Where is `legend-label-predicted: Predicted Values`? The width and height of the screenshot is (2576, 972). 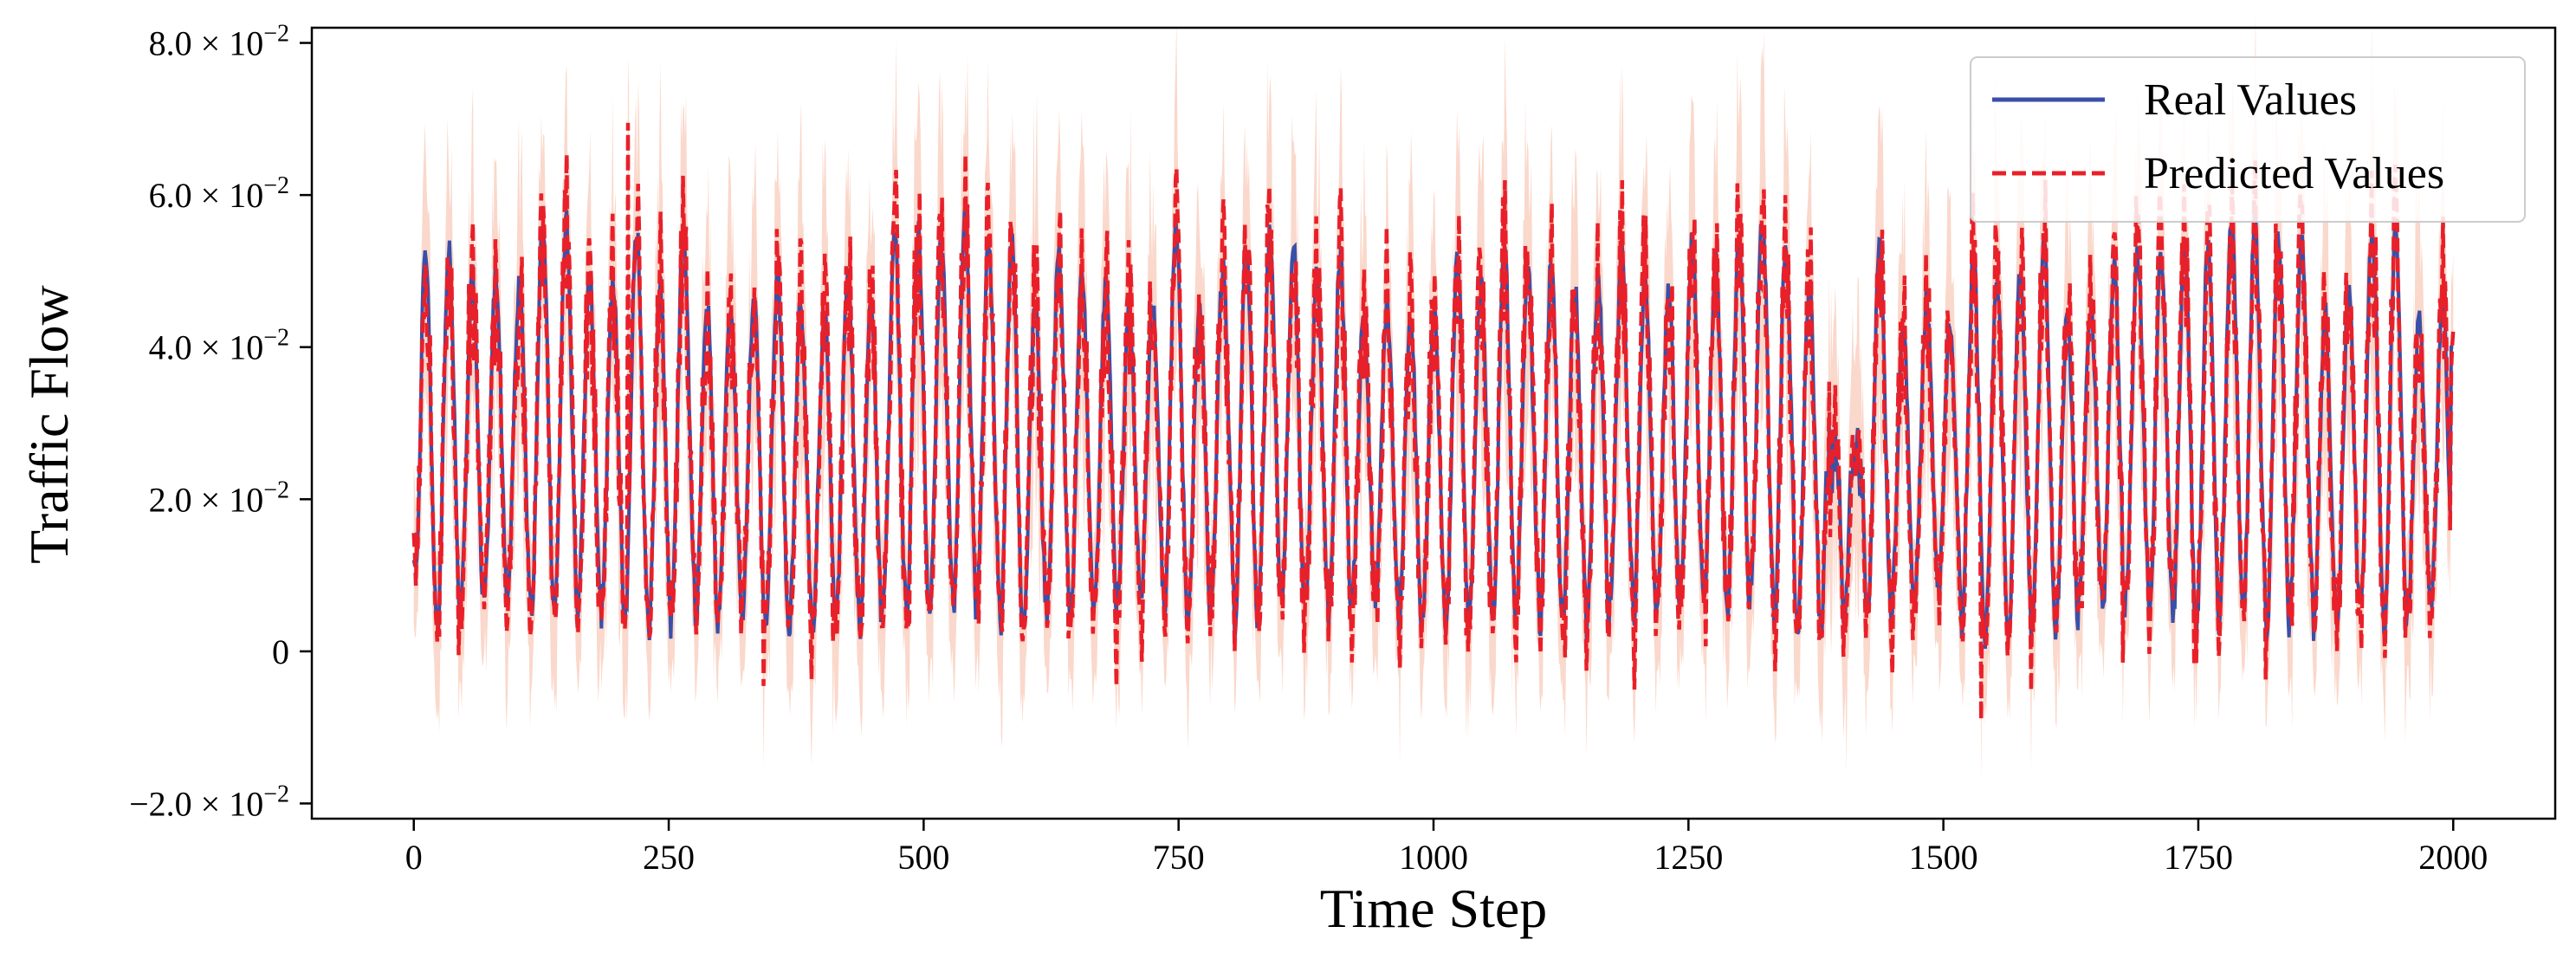 legend-label-predicted: Predicted Values is located at coordinates (2294, 173).